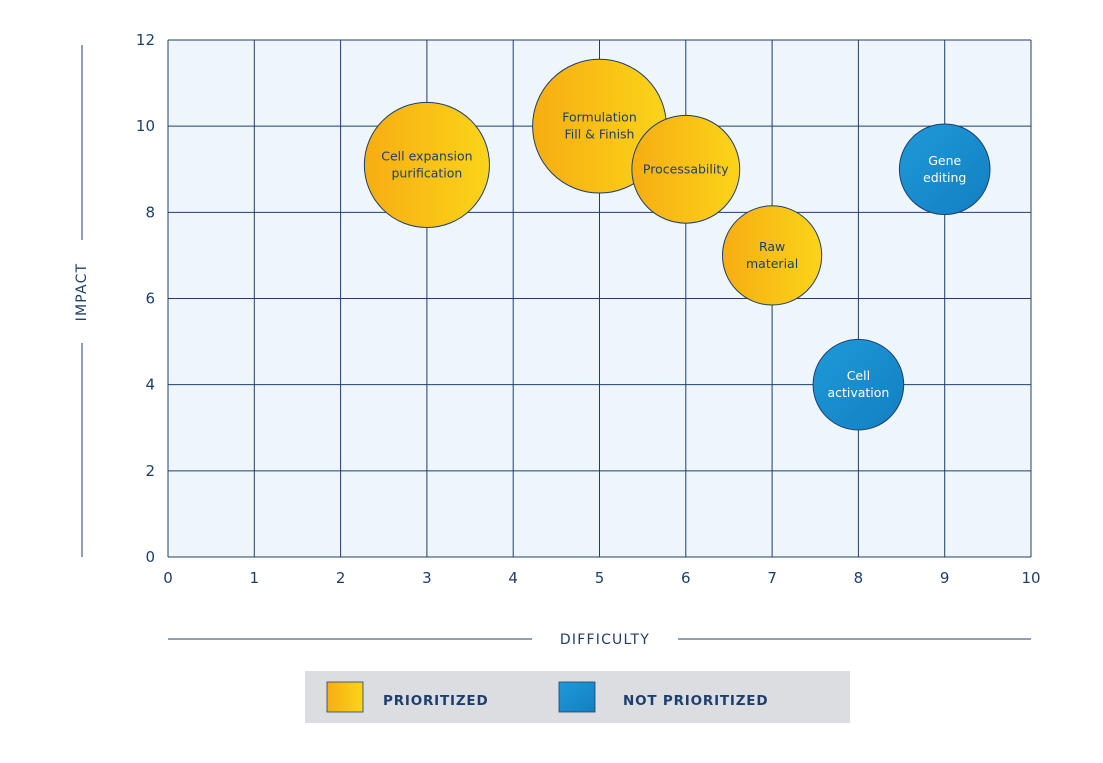 The height and width of the screenshot is (763, 1103). Describe the element at coordinates (1030, 578) in the screenshot. I see `x-tick-label: 10` at that location.